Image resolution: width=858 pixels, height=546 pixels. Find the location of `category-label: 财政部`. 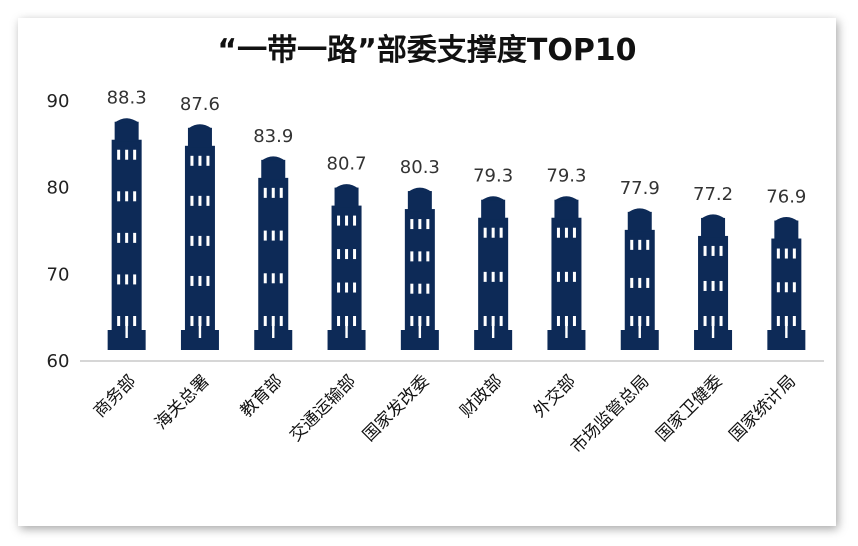

category-label: 财政部 is located at coordinates (481, 396).